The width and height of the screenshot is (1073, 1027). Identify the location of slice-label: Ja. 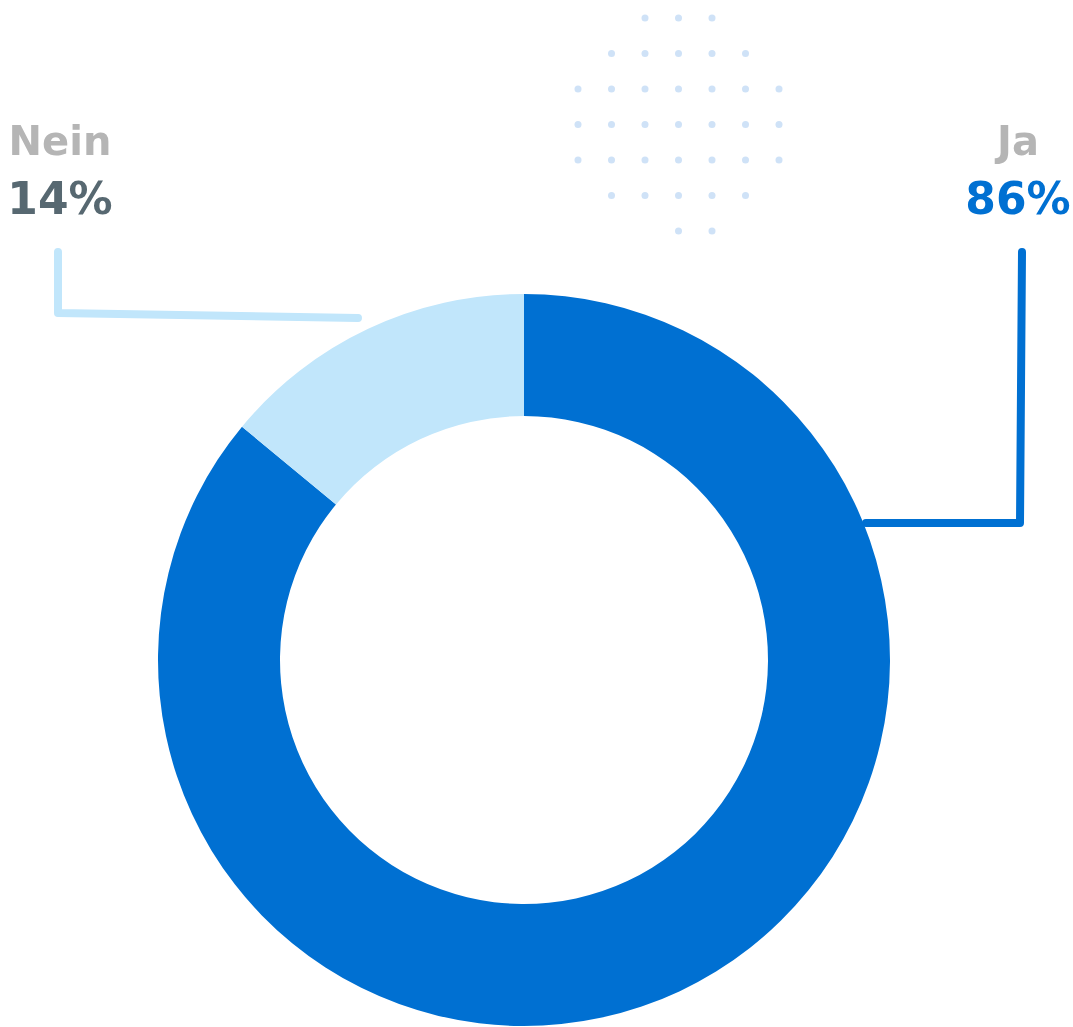
(1016, 141).